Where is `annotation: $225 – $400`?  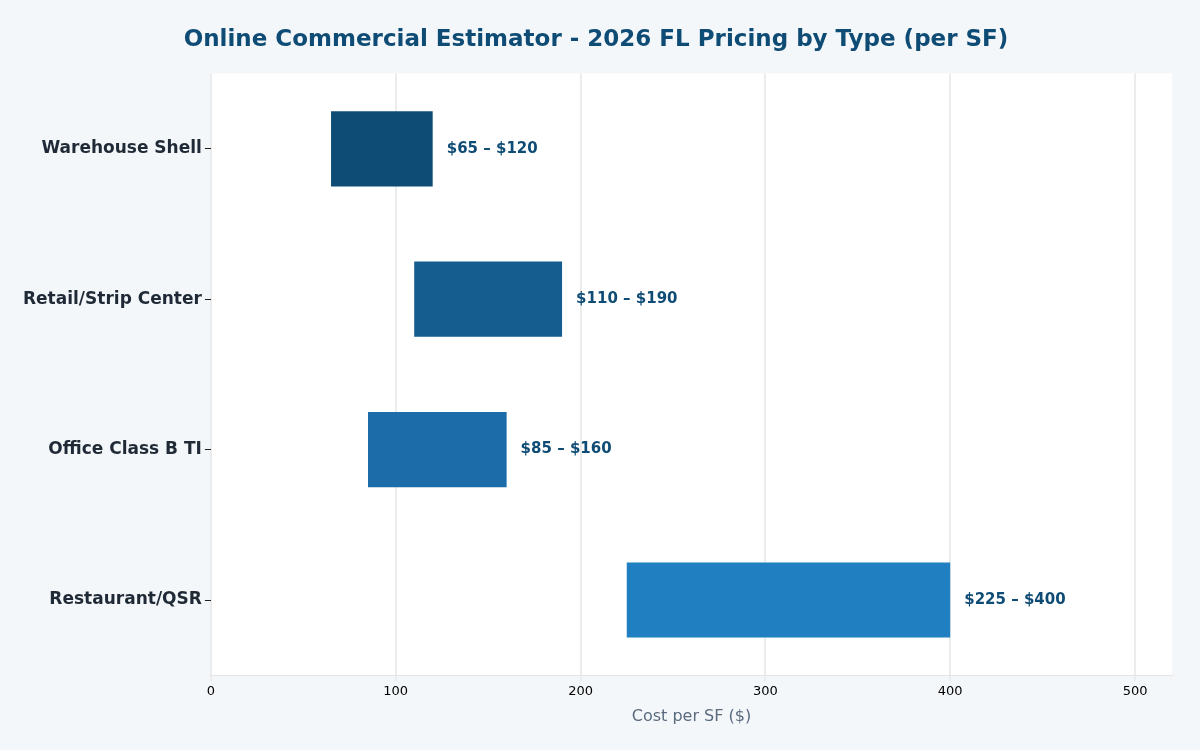 annotation: $225 – $400 is located at coordinates (1015, 598).